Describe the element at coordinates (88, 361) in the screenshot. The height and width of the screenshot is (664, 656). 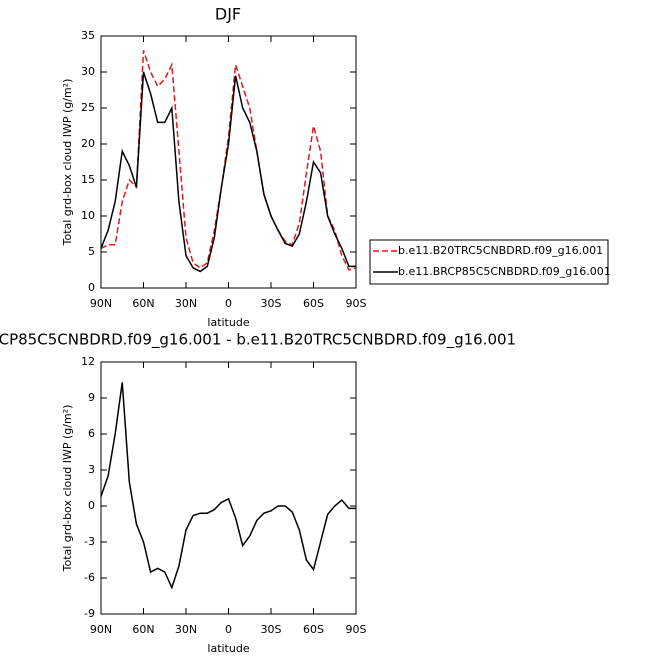
I see `y-tick-label: 12` at that location.